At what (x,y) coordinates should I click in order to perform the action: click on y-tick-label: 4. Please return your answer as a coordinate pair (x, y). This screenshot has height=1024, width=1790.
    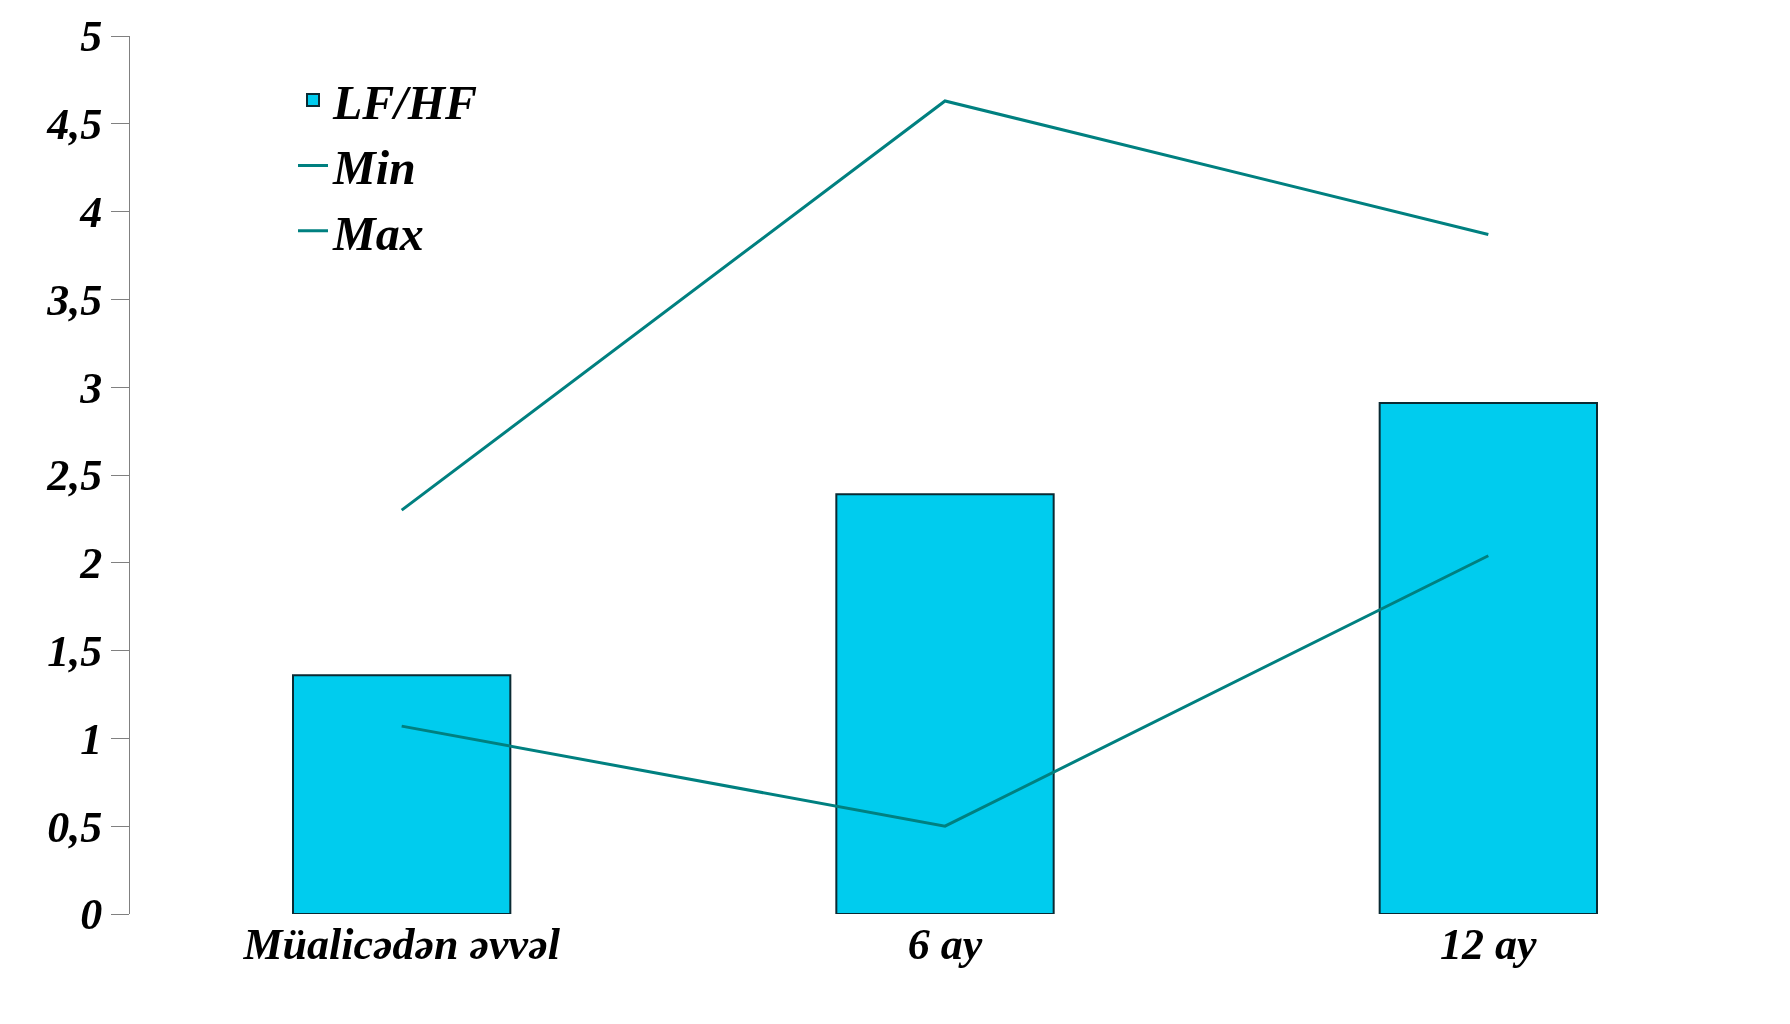
    Looking at the image, I should click on (91, 212).